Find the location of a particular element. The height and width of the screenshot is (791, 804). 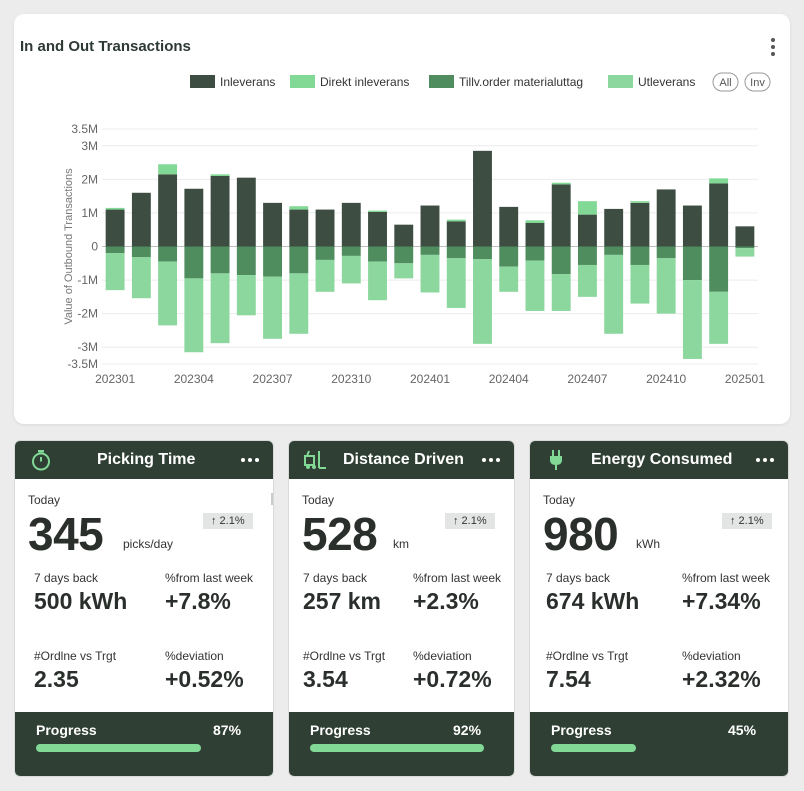

y-tick-label: -1M is located at coordinates (87, 280).